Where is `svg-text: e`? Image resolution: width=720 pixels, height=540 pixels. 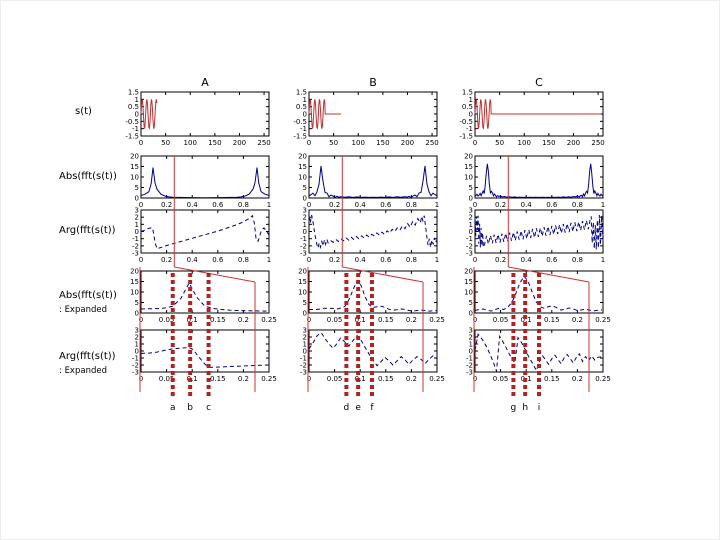
svg-text: e is located at coordinates (358, 408).